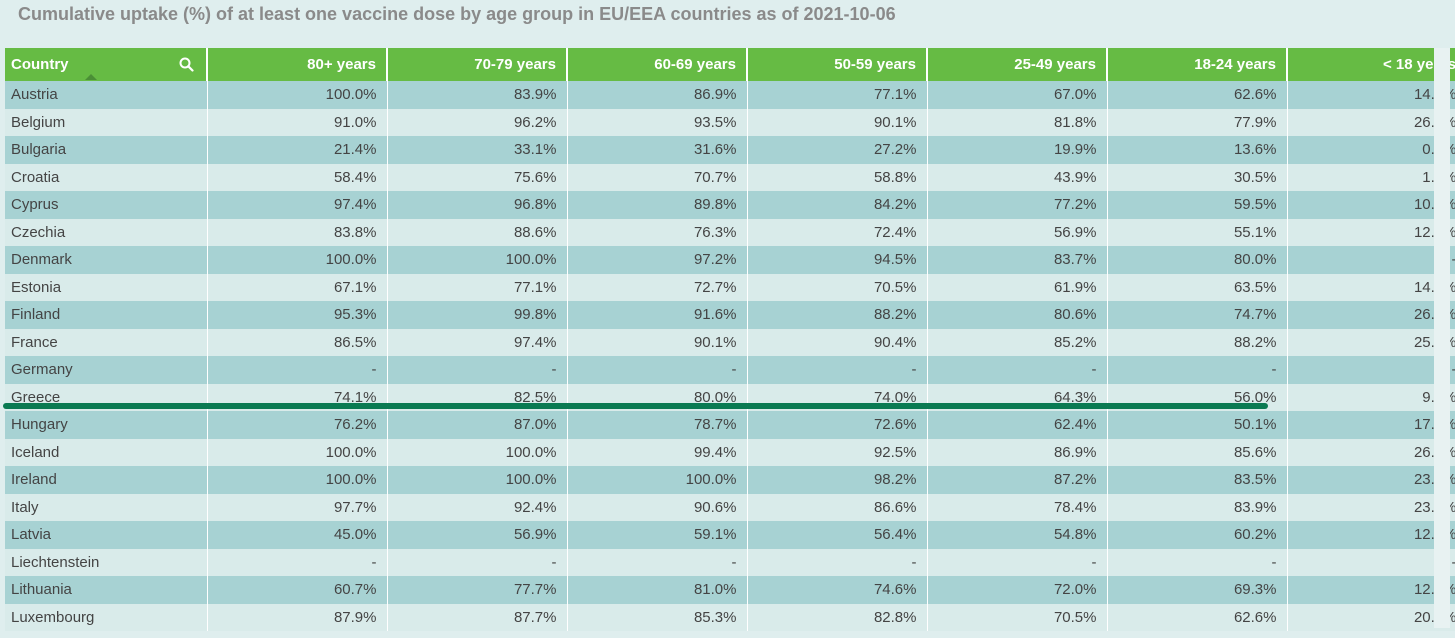  What do you see at coordinates (297, 315) in the screenshot?
I see `uptake-value-cell: 95.3%` at bounding box center [297, 315].